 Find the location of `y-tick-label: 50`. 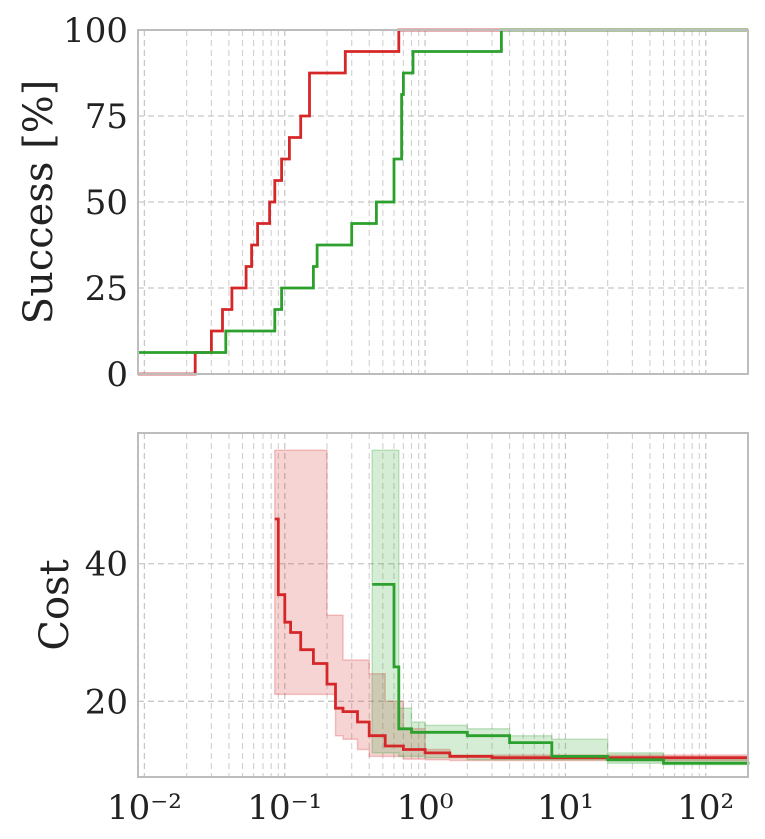

y-tick-label: 50 is located at coordinates (106, 203).